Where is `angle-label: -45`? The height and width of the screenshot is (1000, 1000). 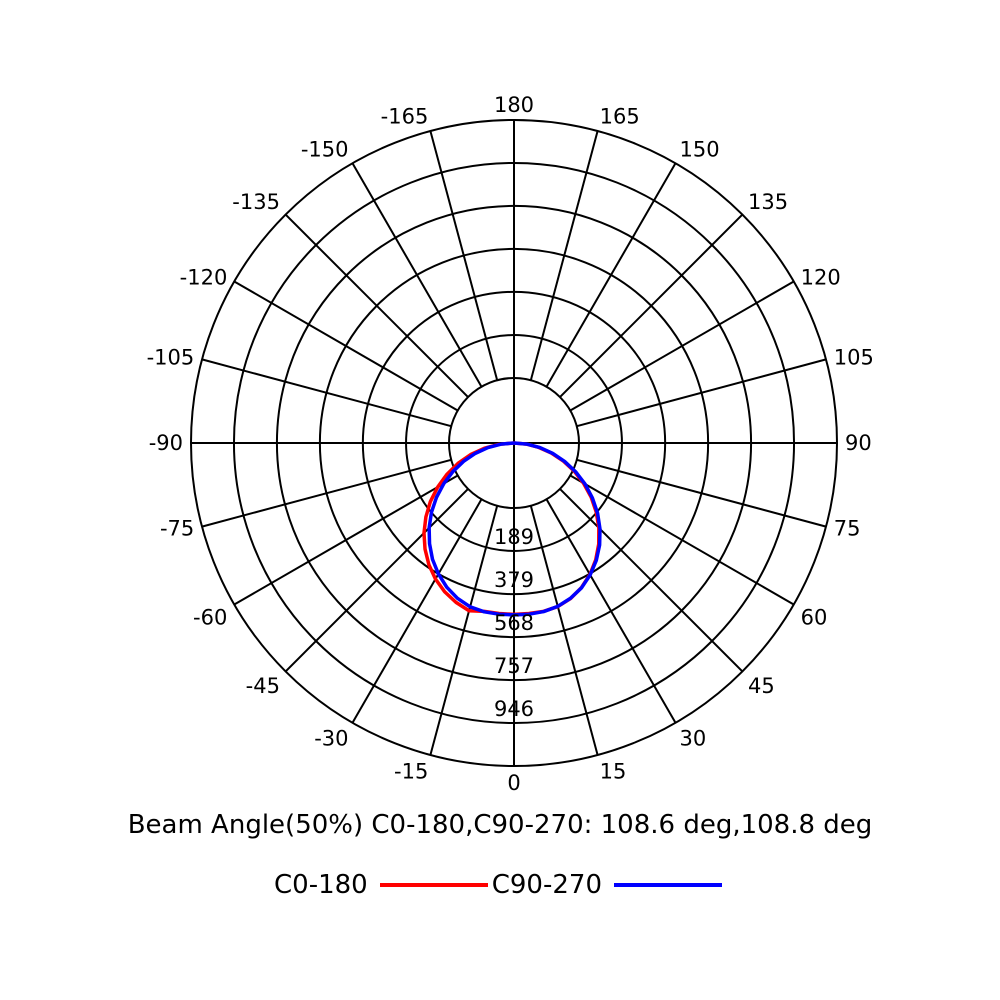
angle-label: -45 is located at coordinates (263, 686).